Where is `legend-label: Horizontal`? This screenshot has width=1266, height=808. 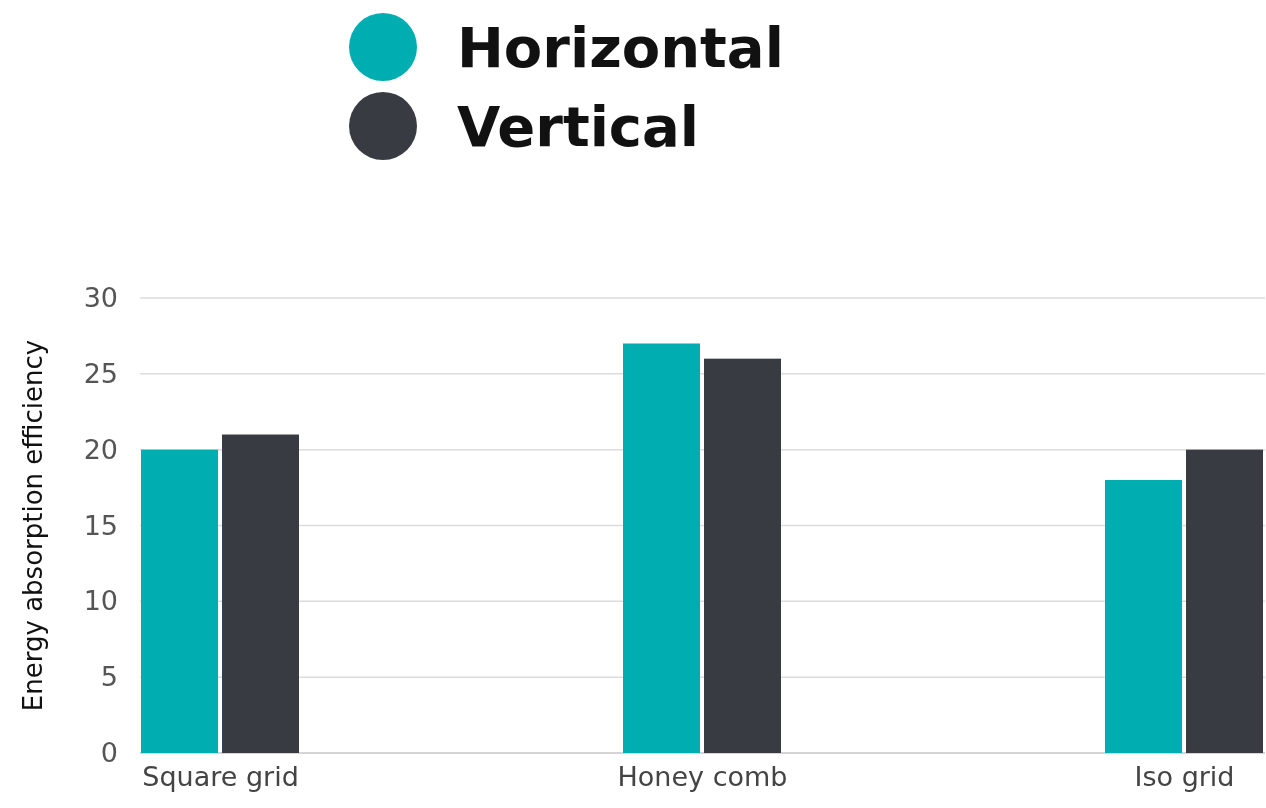 legend-label: Horizontal is located at coordinates (620, 48).